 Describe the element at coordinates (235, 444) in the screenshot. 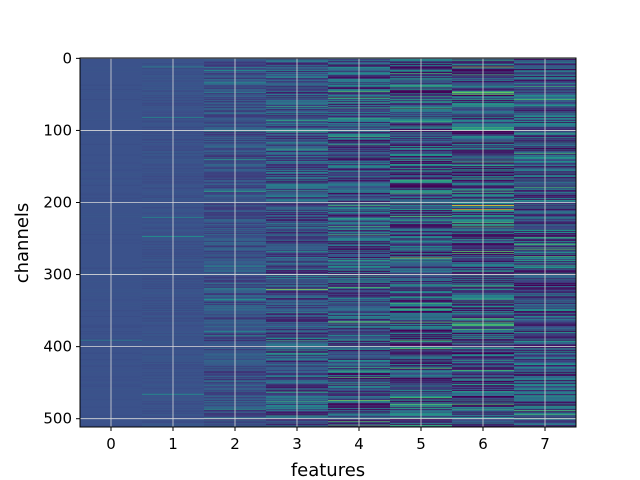

I see `x-tick-label: 2` at that location.